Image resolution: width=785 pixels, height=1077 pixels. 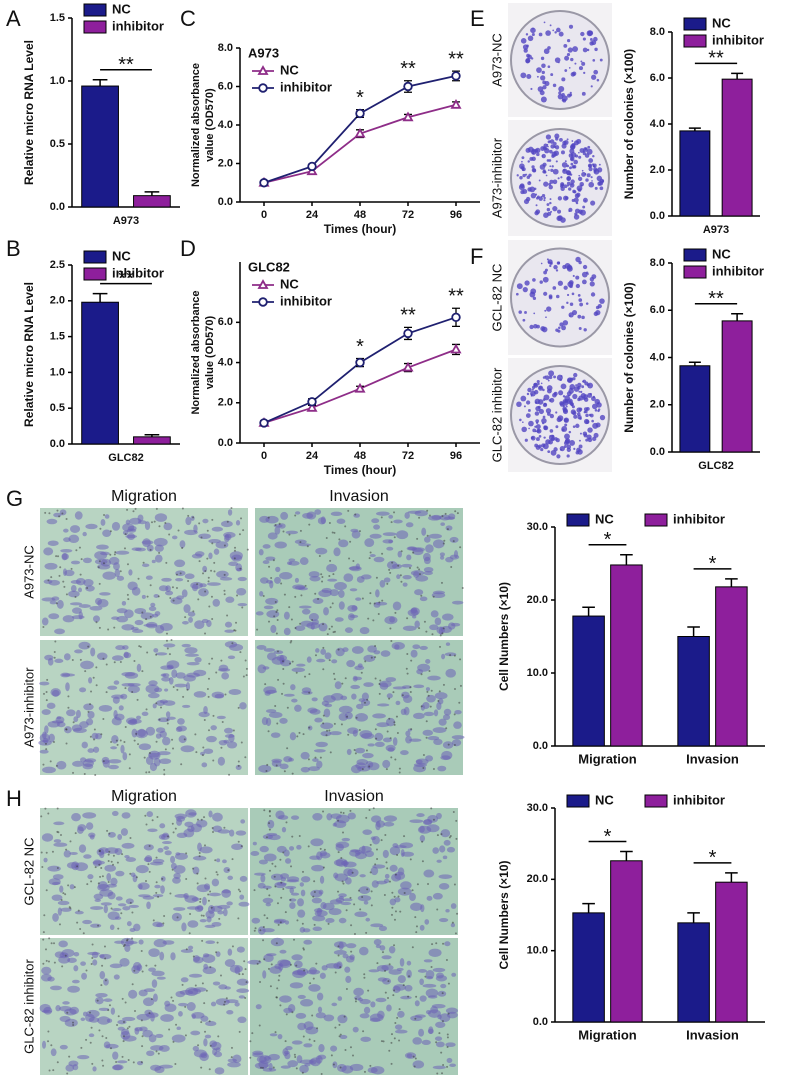 I want to click on y-tick-label: 8.0, so click(x=225, y=48).